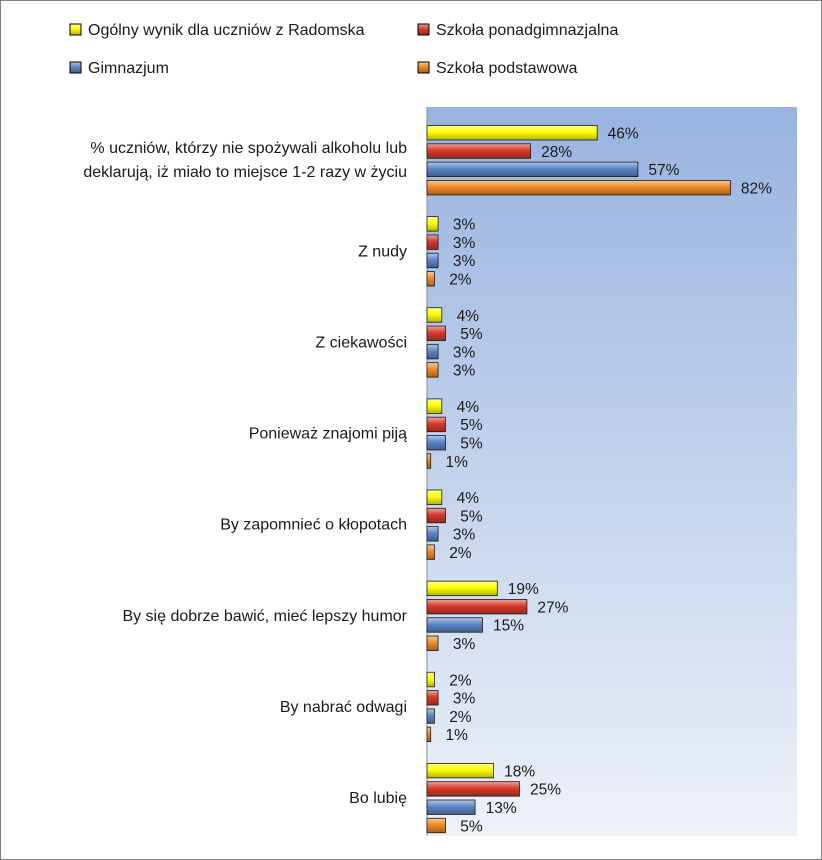 This screenshot has width=822, height=860. I want to click on data-label: 15%, so click(508, 626).